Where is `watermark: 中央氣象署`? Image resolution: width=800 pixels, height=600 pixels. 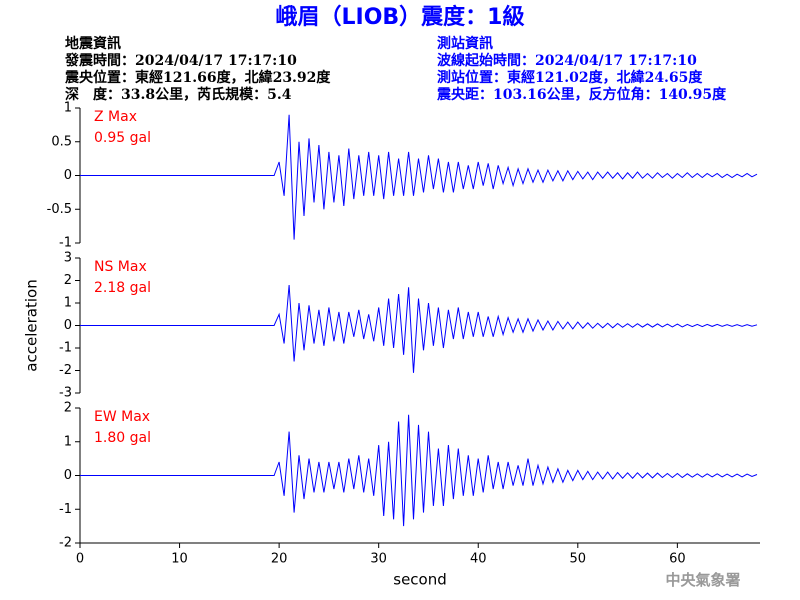 watermark: 中央氣象署 is located at coordinates (702, 580).